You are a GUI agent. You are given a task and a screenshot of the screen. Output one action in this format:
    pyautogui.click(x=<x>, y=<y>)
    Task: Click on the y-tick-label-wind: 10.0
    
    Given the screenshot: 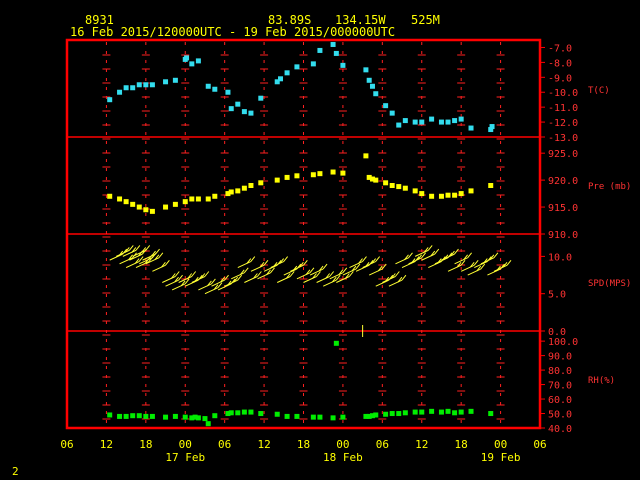 What is the action you would take?
    pyautogui.click(x=560, y=257)
    